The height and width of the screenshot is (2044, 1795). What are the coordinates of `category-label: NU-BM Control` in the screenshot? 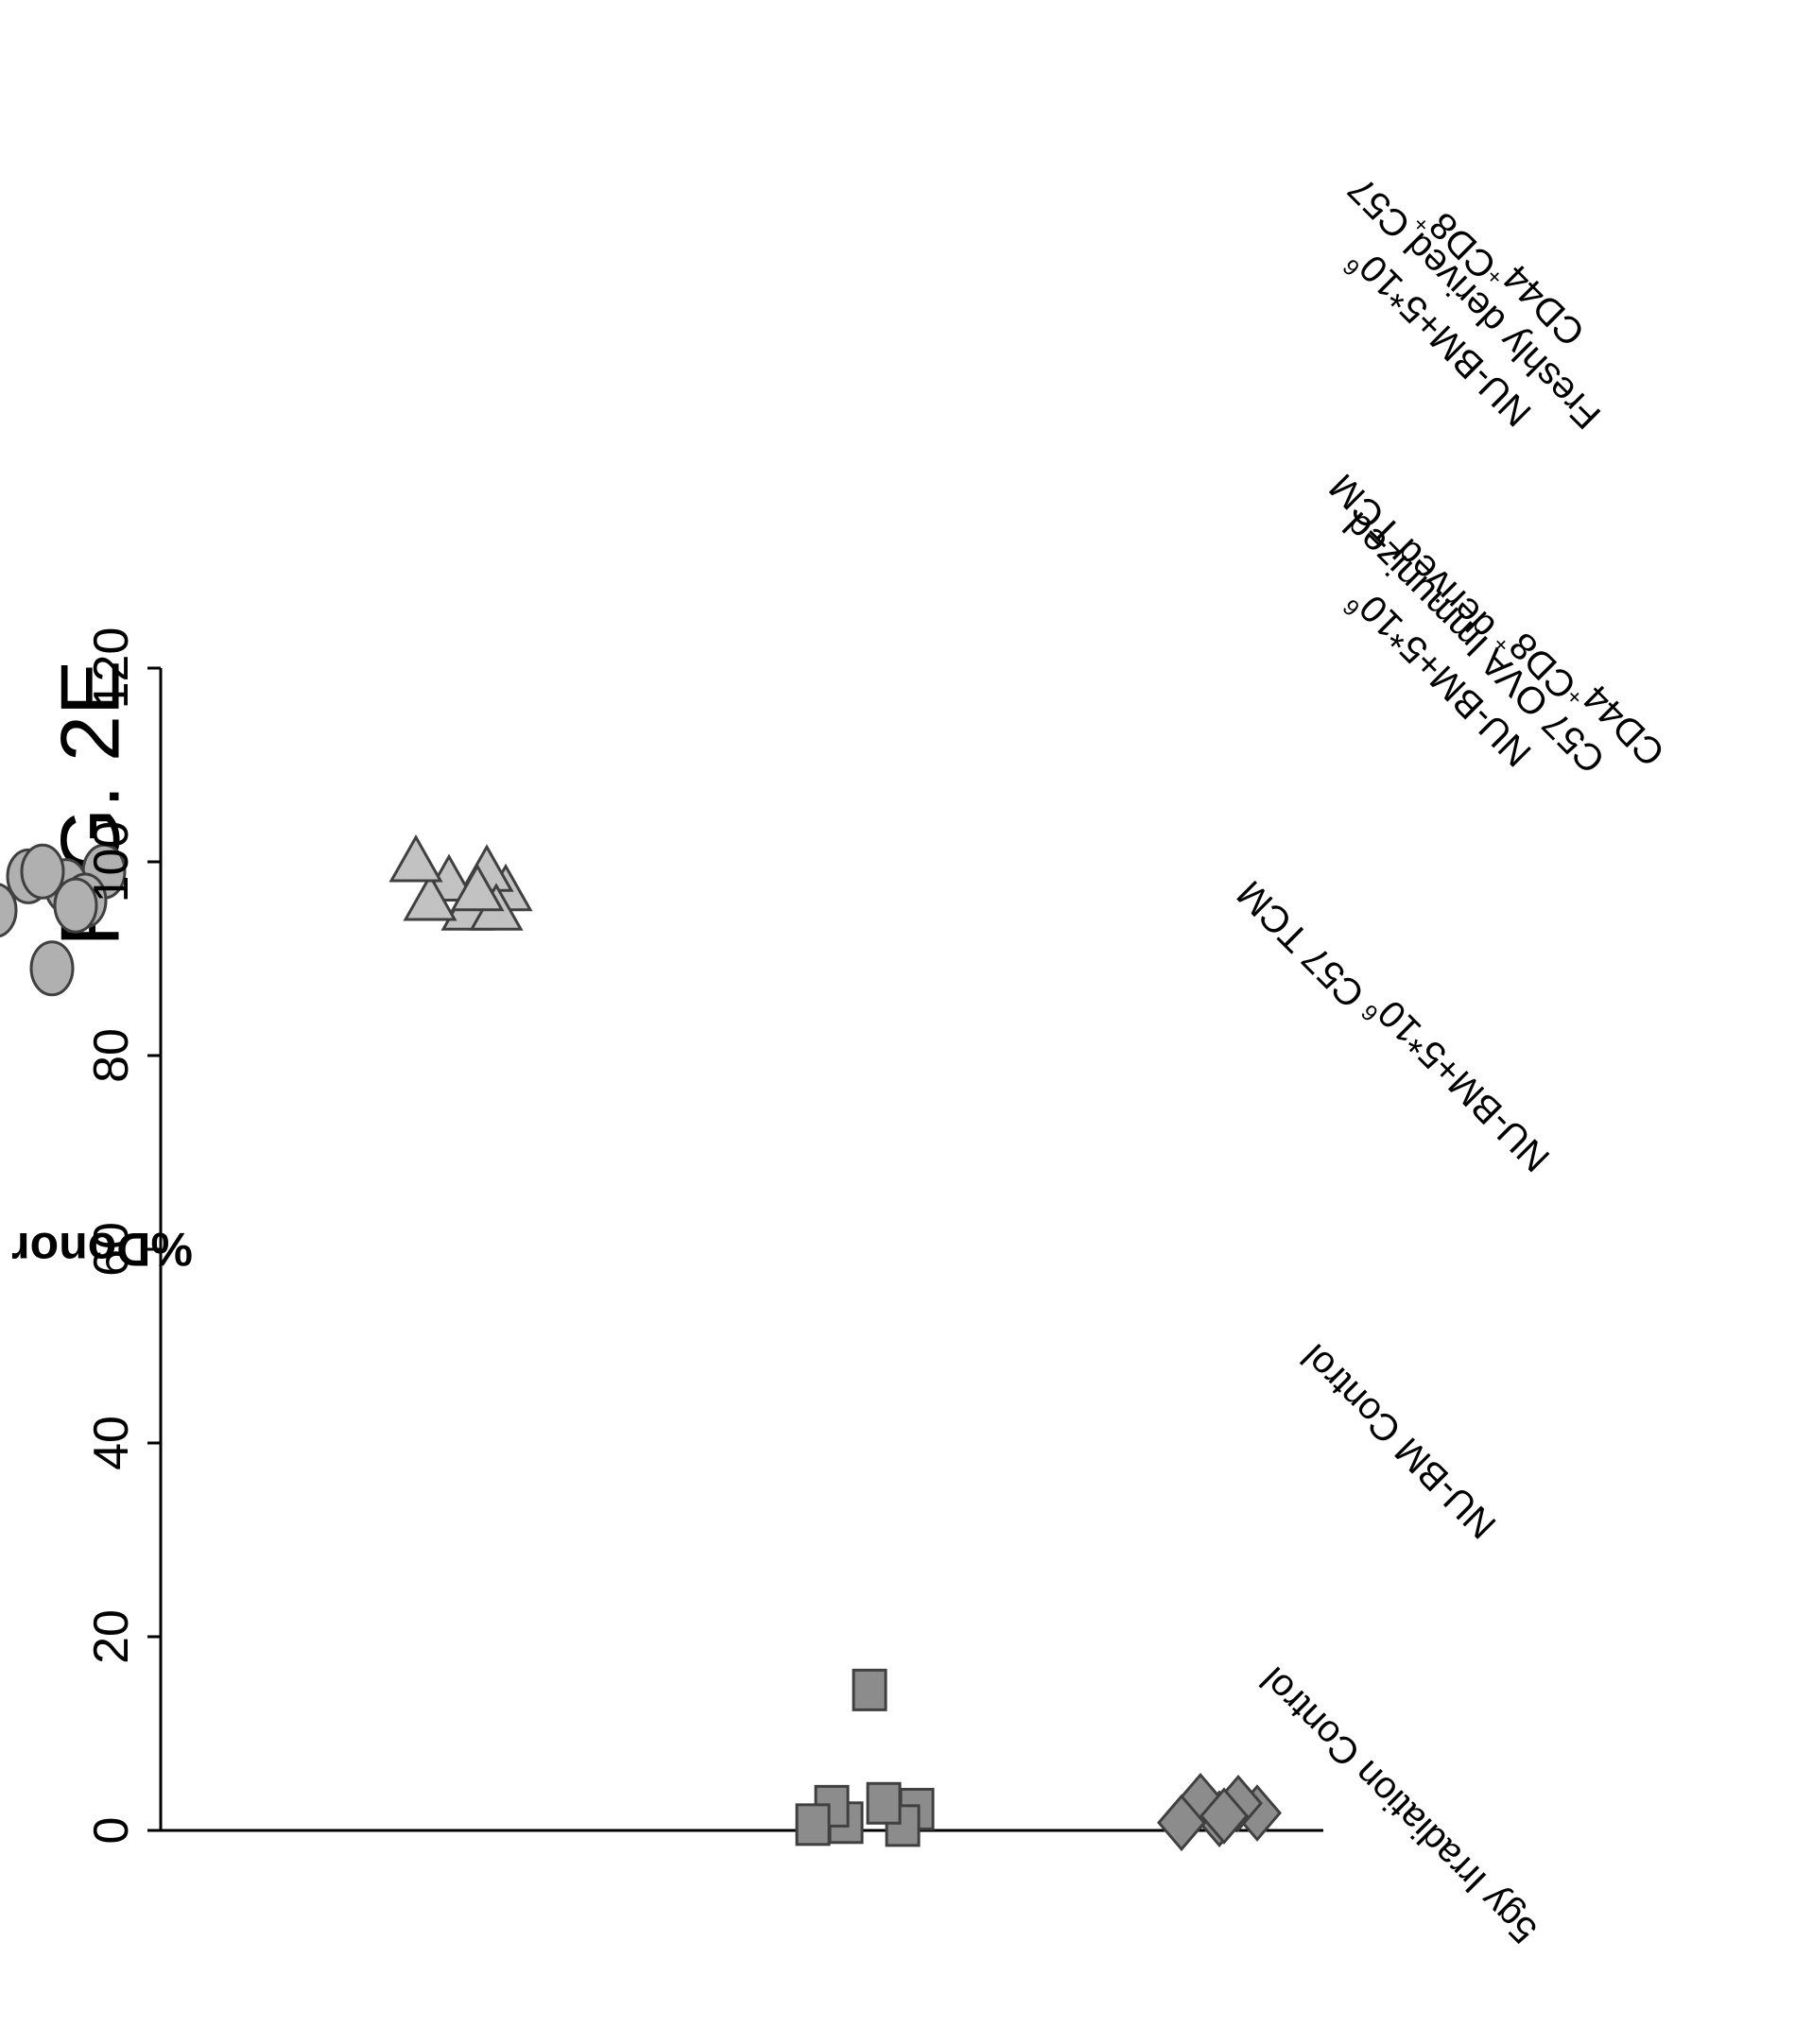 It's located at (1400, 1441).